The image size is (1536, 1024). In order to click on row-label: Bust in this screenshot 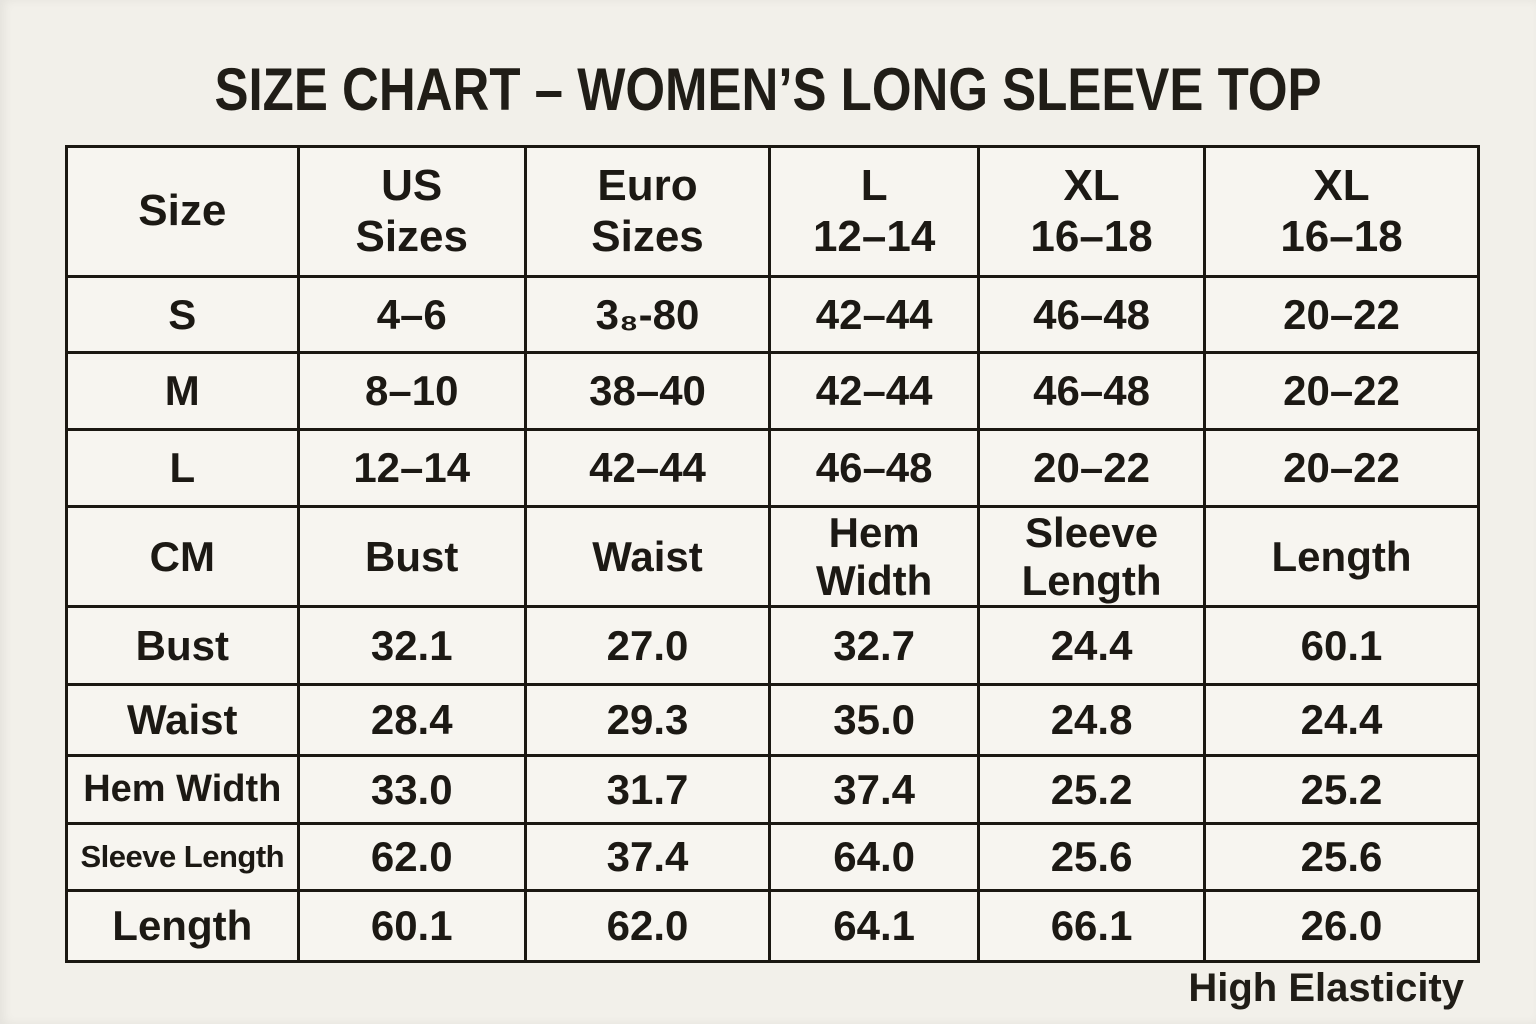, I will do `click(182, 645)`.